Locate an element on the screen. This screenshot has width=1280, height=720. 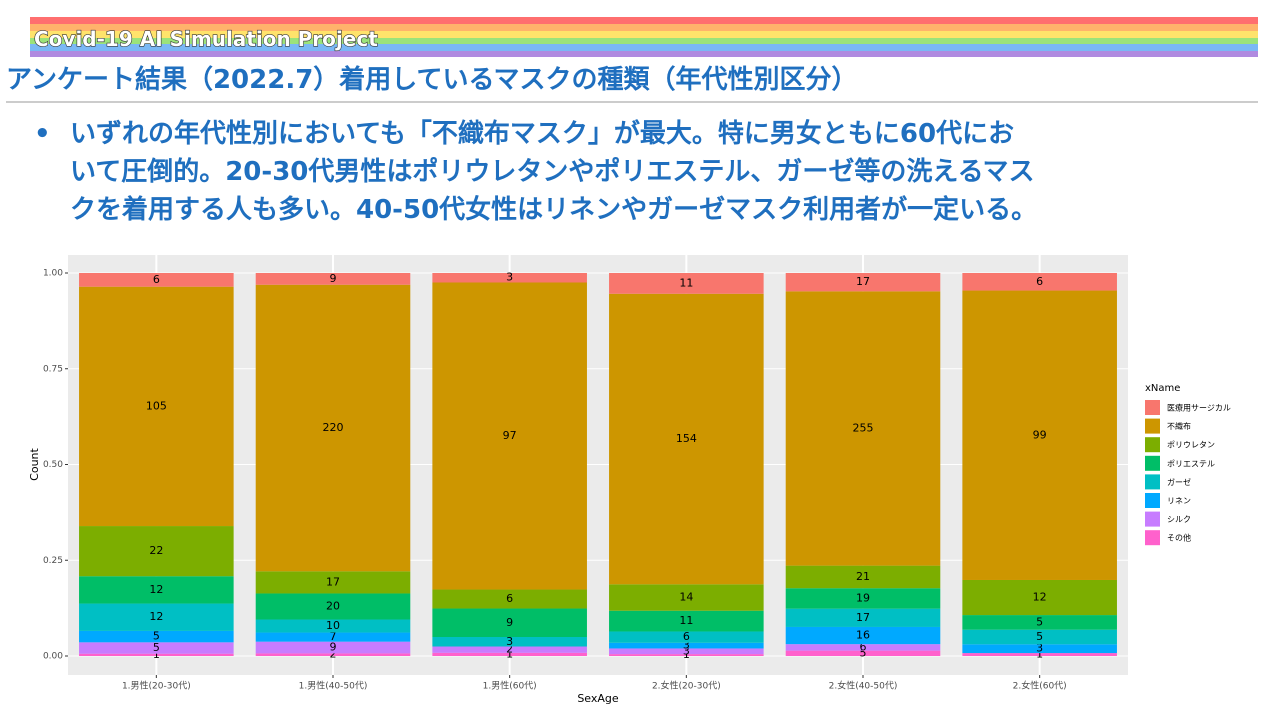
legend-title: xName is located at coordinates (1162, 388).